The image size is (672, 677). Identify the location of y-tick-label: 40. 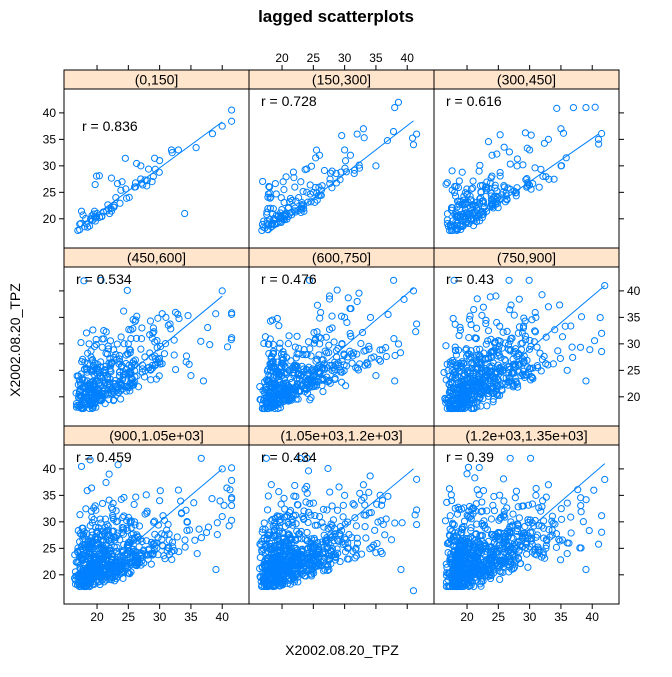
(50, 469).